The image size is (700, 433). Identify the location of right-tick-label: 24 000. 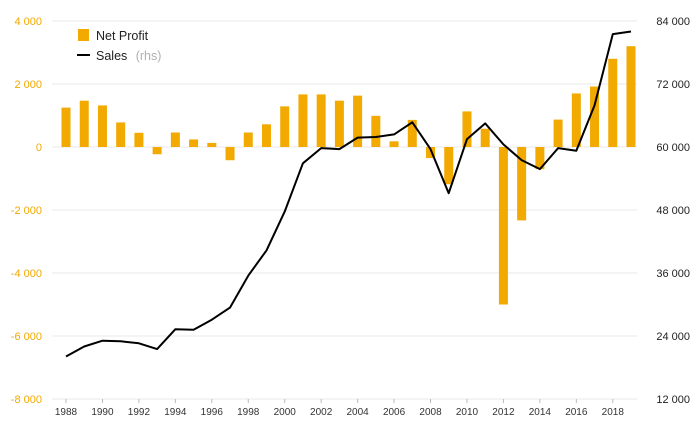
(673, 337).